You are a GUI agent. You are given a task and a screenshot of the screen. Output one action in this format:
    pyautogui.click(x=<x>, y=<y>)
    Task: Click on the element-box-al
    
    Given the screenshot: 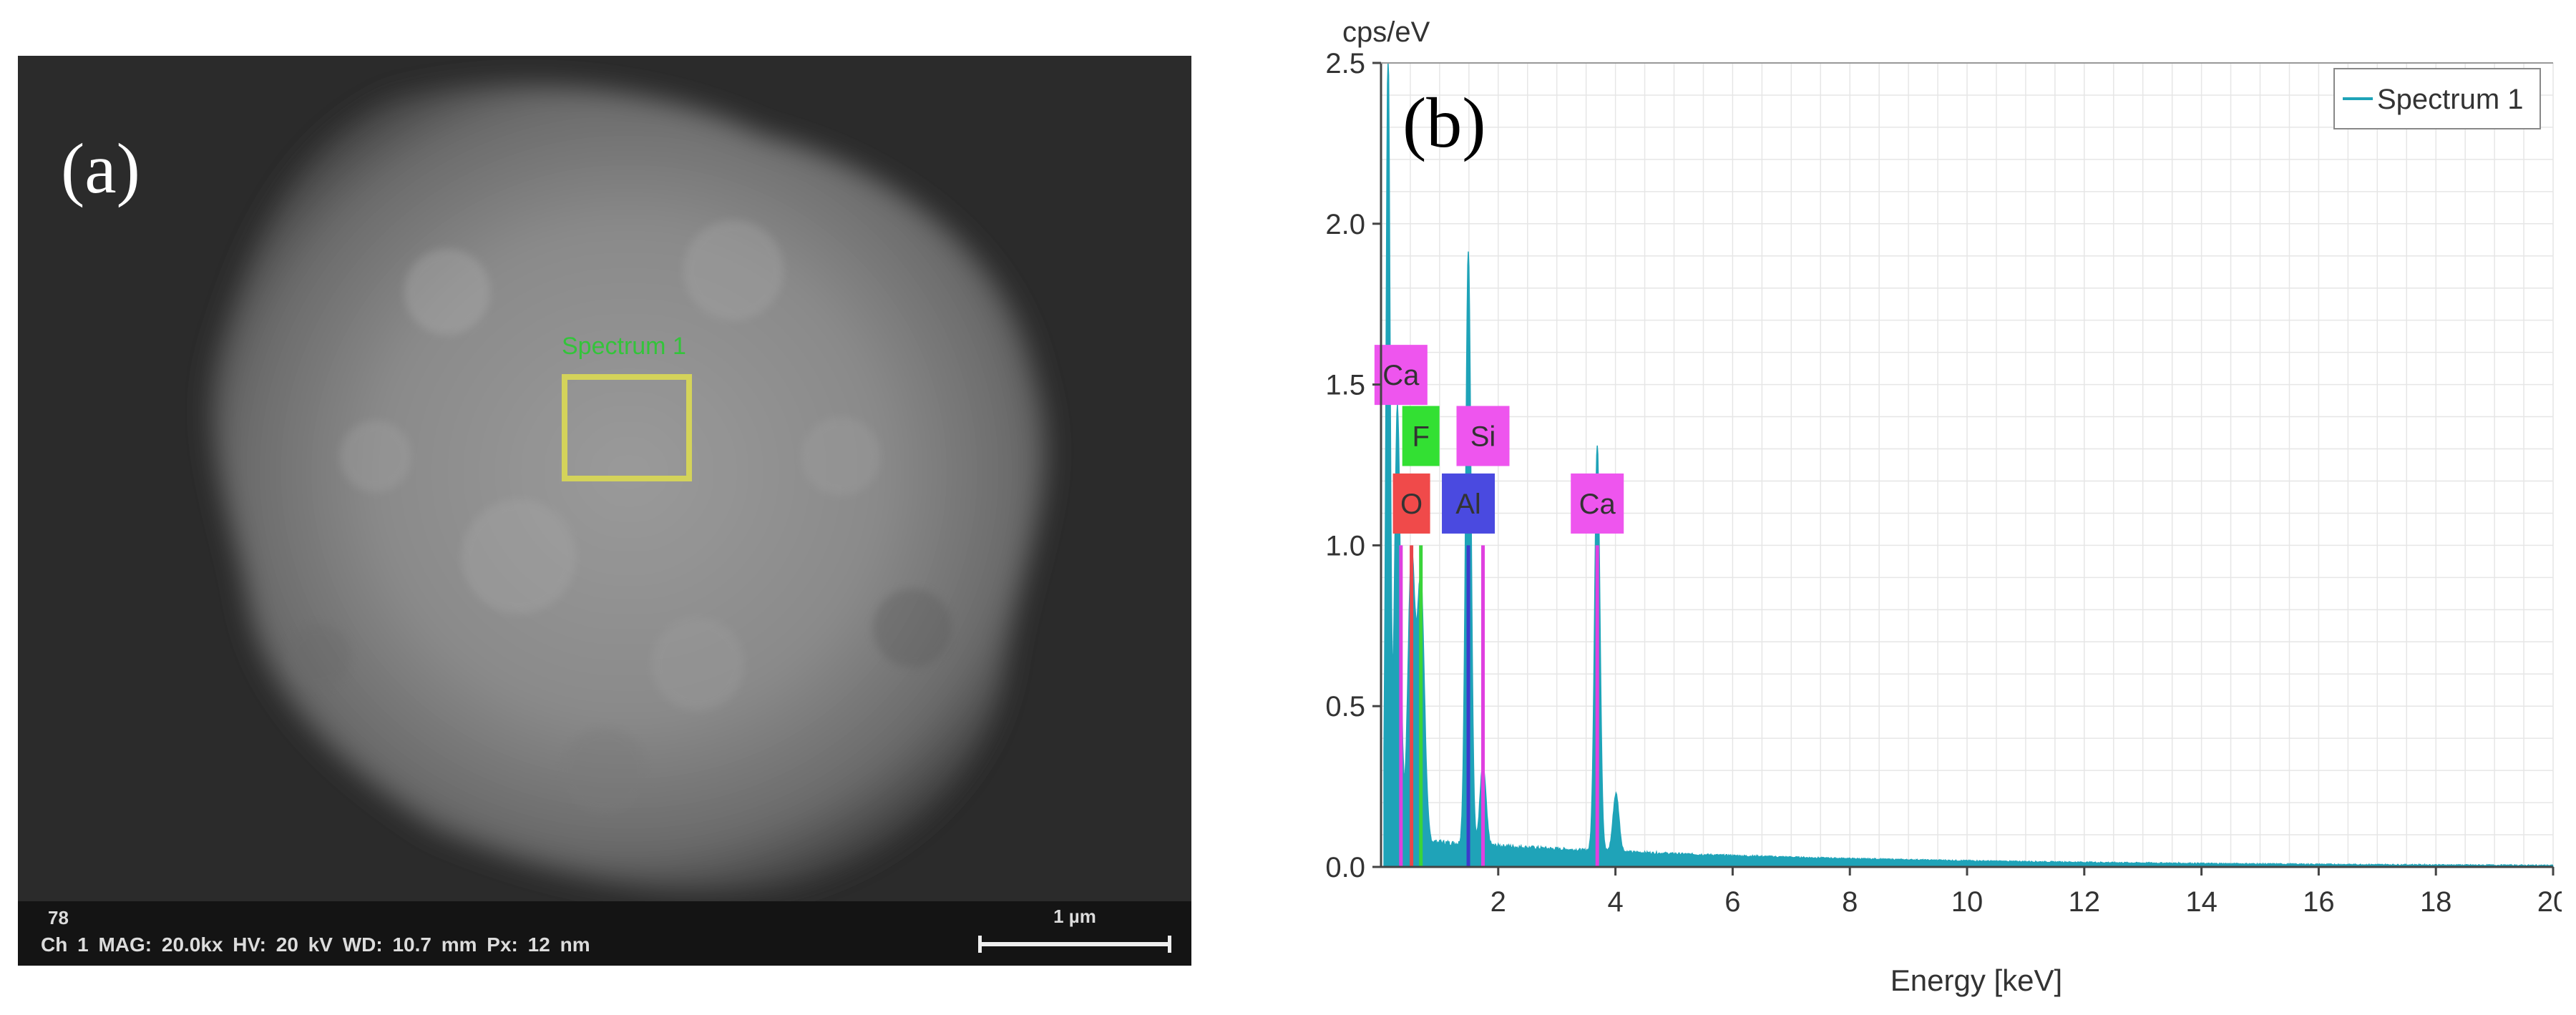 What is the action you would take?
    pyautogui.click(x=1469, y=503)
    